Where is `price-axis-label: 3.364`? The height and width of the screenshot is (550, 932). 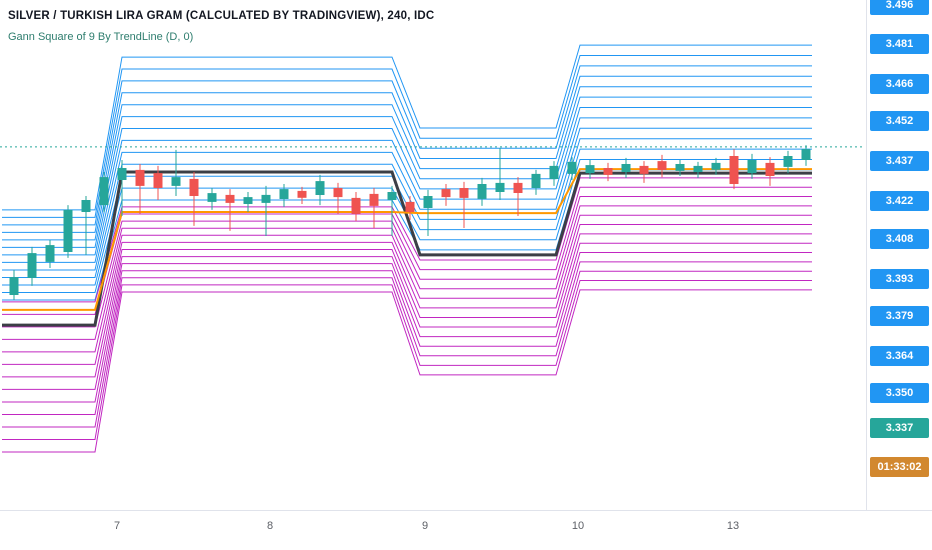
price-axis-label: 3.364 is located at coordinates (899, 356).